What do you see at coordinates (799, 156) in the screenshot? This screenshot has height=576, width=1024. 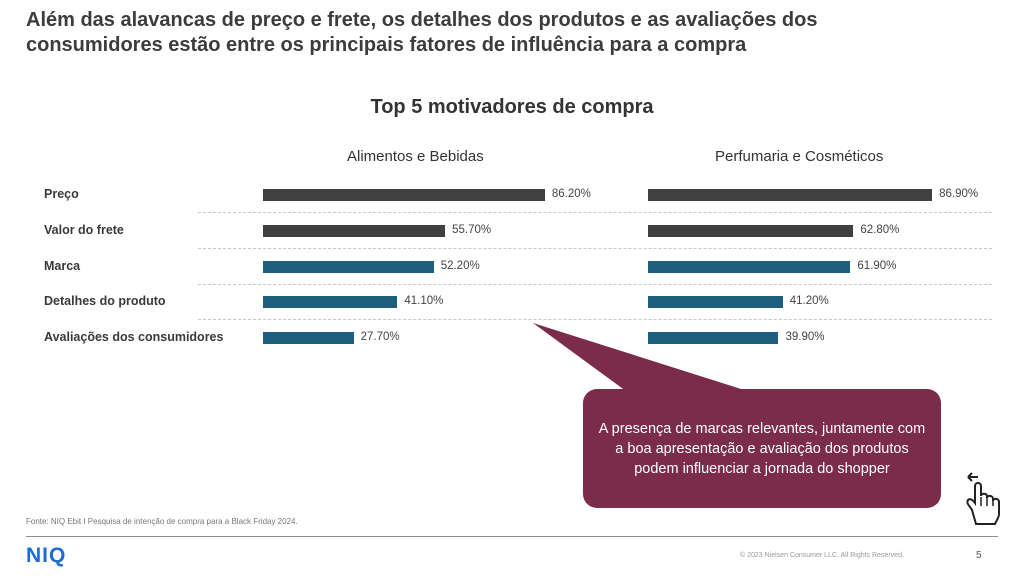 I see `panel-title-perfumaria: Perfumaria e Cosméticos` at bounding box center [799, 156].